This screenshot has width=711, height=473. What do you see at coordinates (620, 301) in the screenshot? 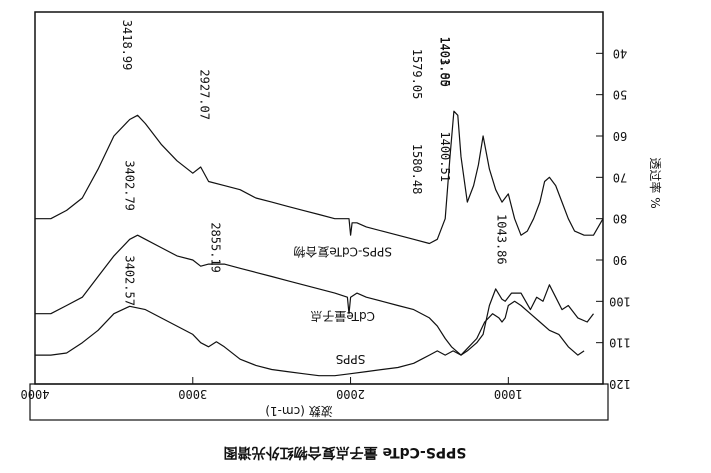
I see `y-tick-label: 100` at bounding box center [620, 301].